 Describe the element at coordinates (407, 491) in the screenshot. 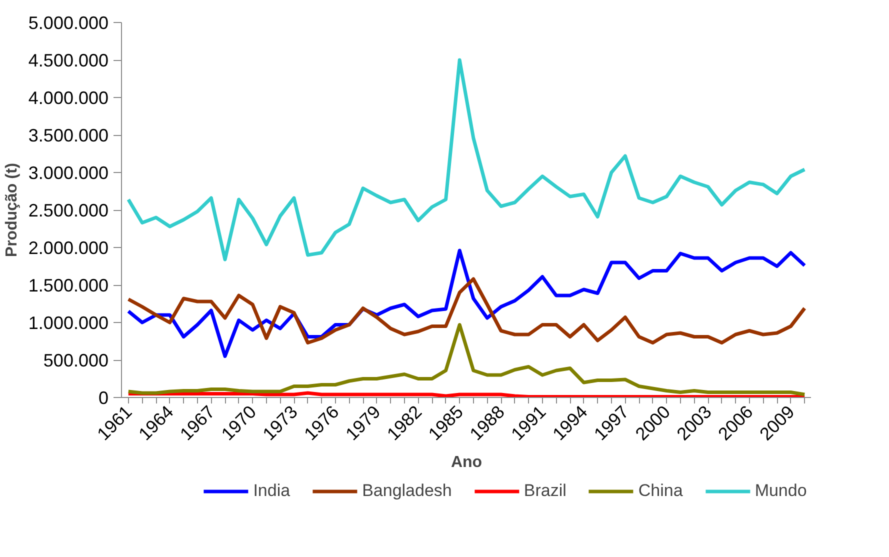

I see `legend-label: Bangladesh` at that location.